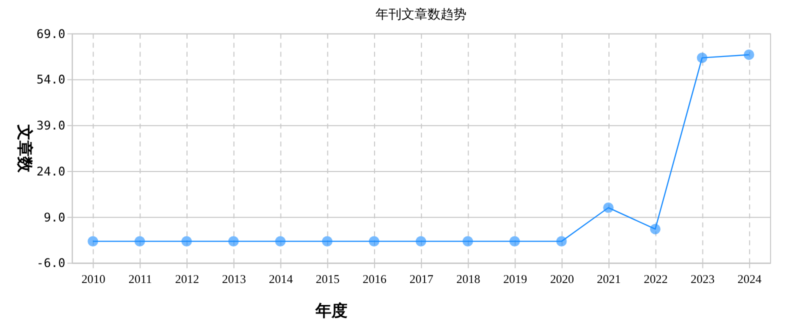  I want to click on x-tick-label: 2021, so click(608, 279).